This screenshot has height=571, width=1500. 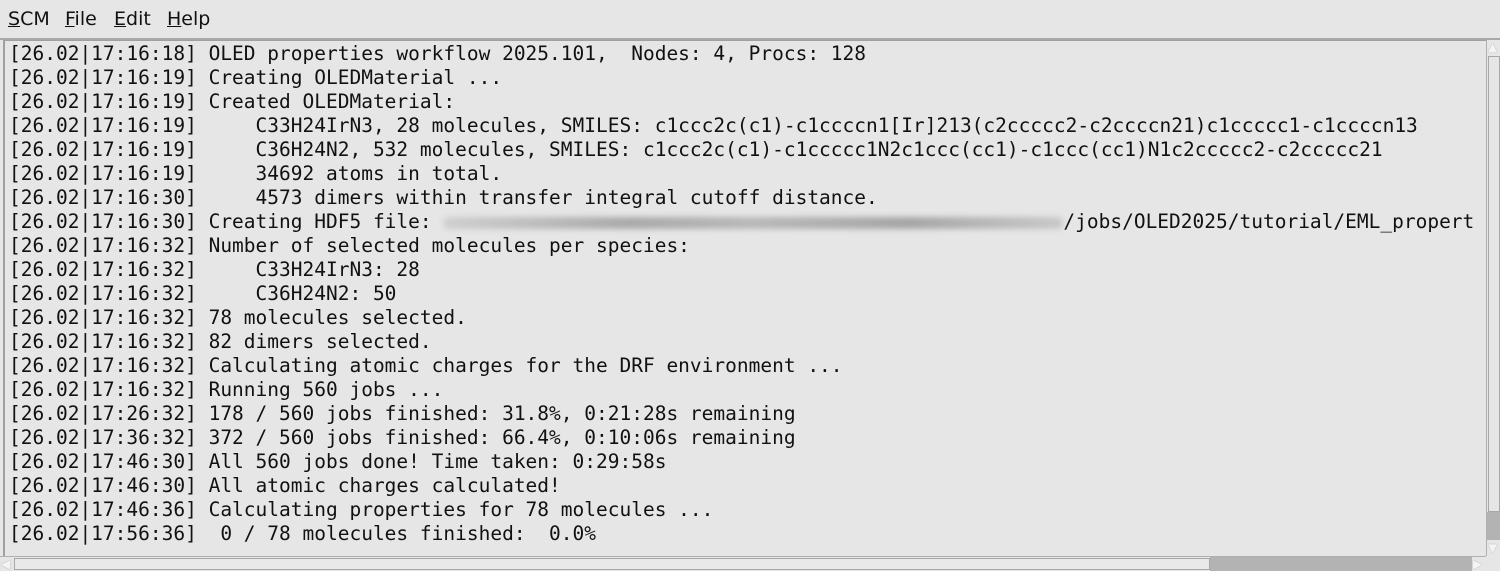 I want to click on scroll-left-arrow-icon: ◀, so click(x=6, y=564).